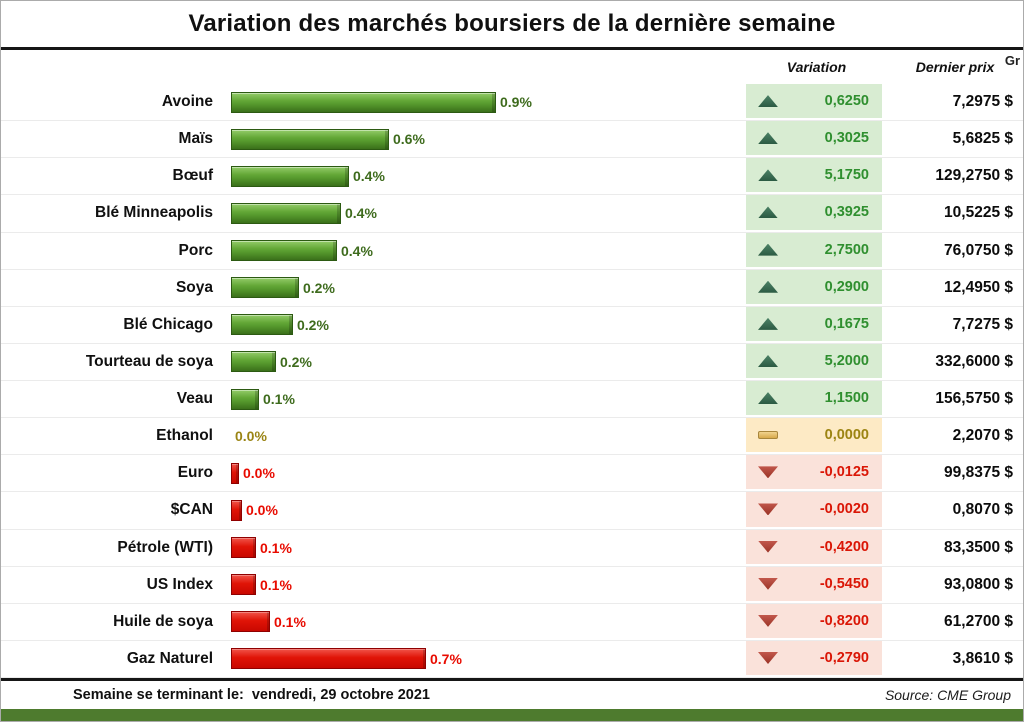  I want to click on market-row: US Index 0.1% -0,5450 93,0800 $, so click(512, 585).